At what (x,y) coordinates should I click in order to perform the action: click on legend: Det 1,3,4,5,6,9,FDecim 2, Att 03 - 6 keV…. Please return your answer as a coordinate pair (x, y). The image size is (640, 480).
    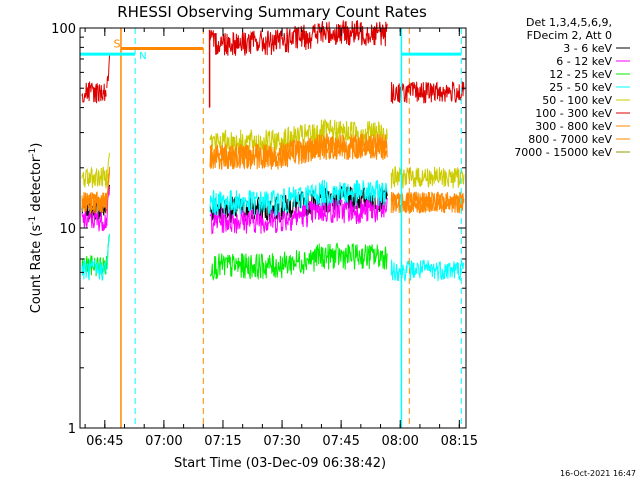
    Looking at the image, I should click on (572, 87).